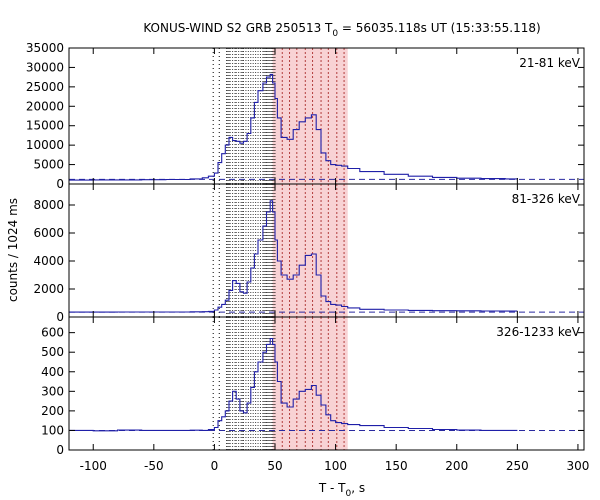  What do you see at coordinates (48, 205) in the screenshot?
I see `y-tick-label: 8000` at bounding box center [48, 205].